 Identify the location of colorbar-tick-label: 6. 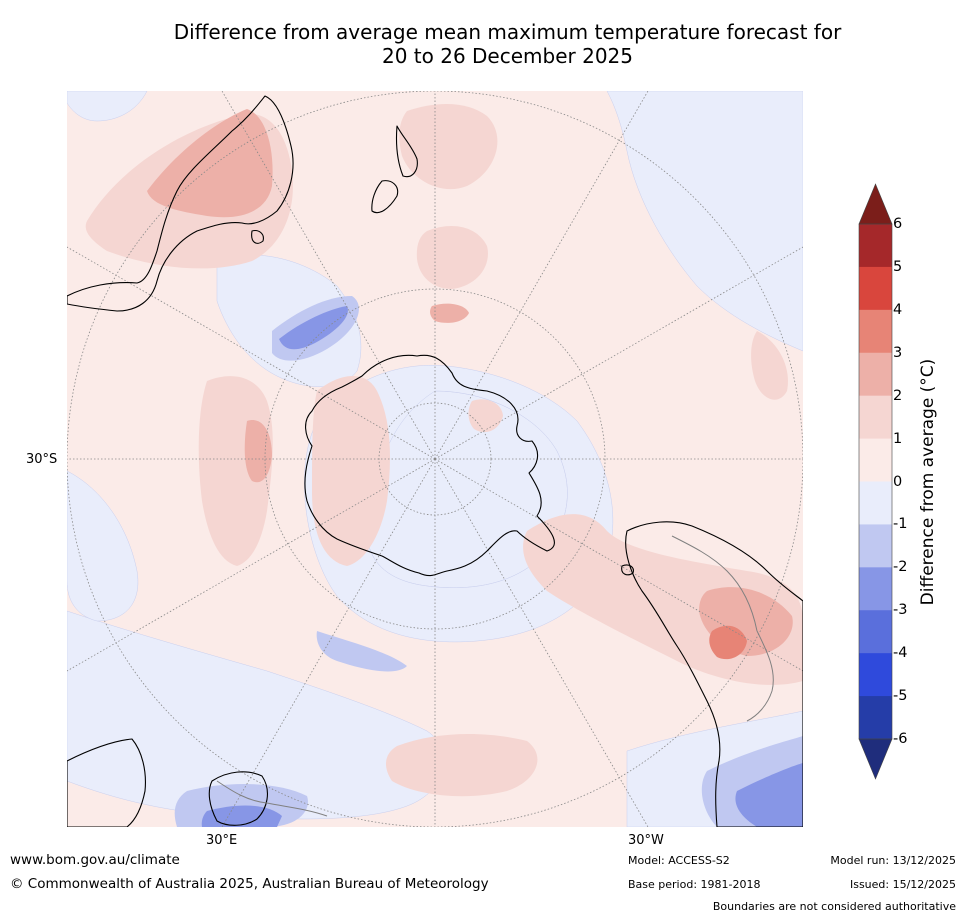
(898, 224).